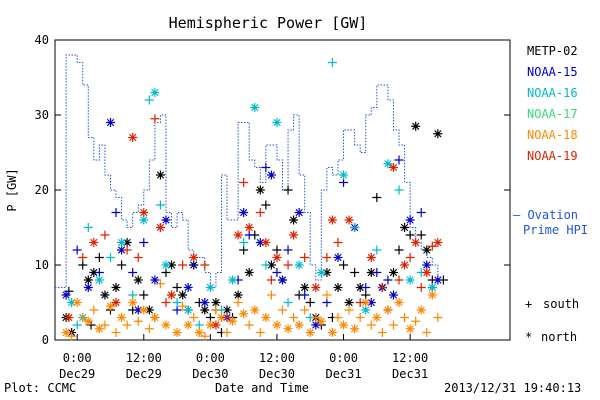  What do you see at coordinates (42, 265) in the screenshot?
I see `y-tick-label: 10` at bounding box center [42, 265].